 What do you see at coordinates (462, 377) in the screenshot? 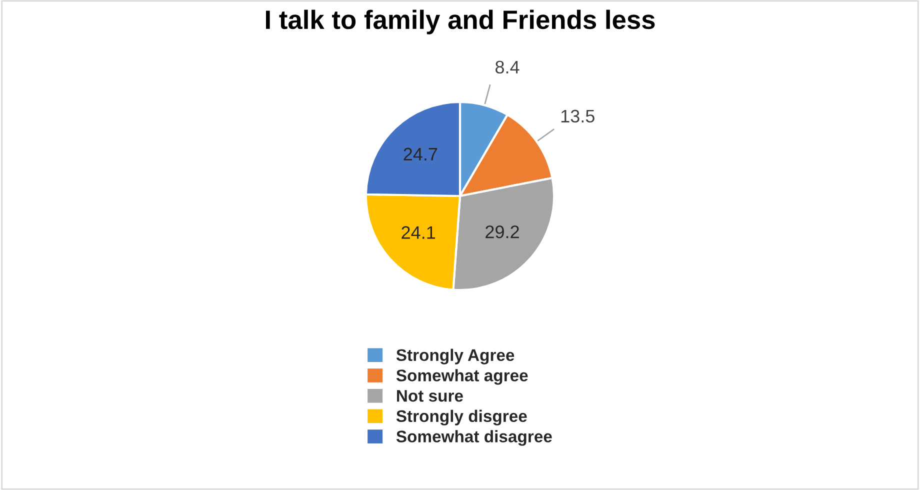
I see `legend-label: Somewhat agree` at bounding box center [462, 377].